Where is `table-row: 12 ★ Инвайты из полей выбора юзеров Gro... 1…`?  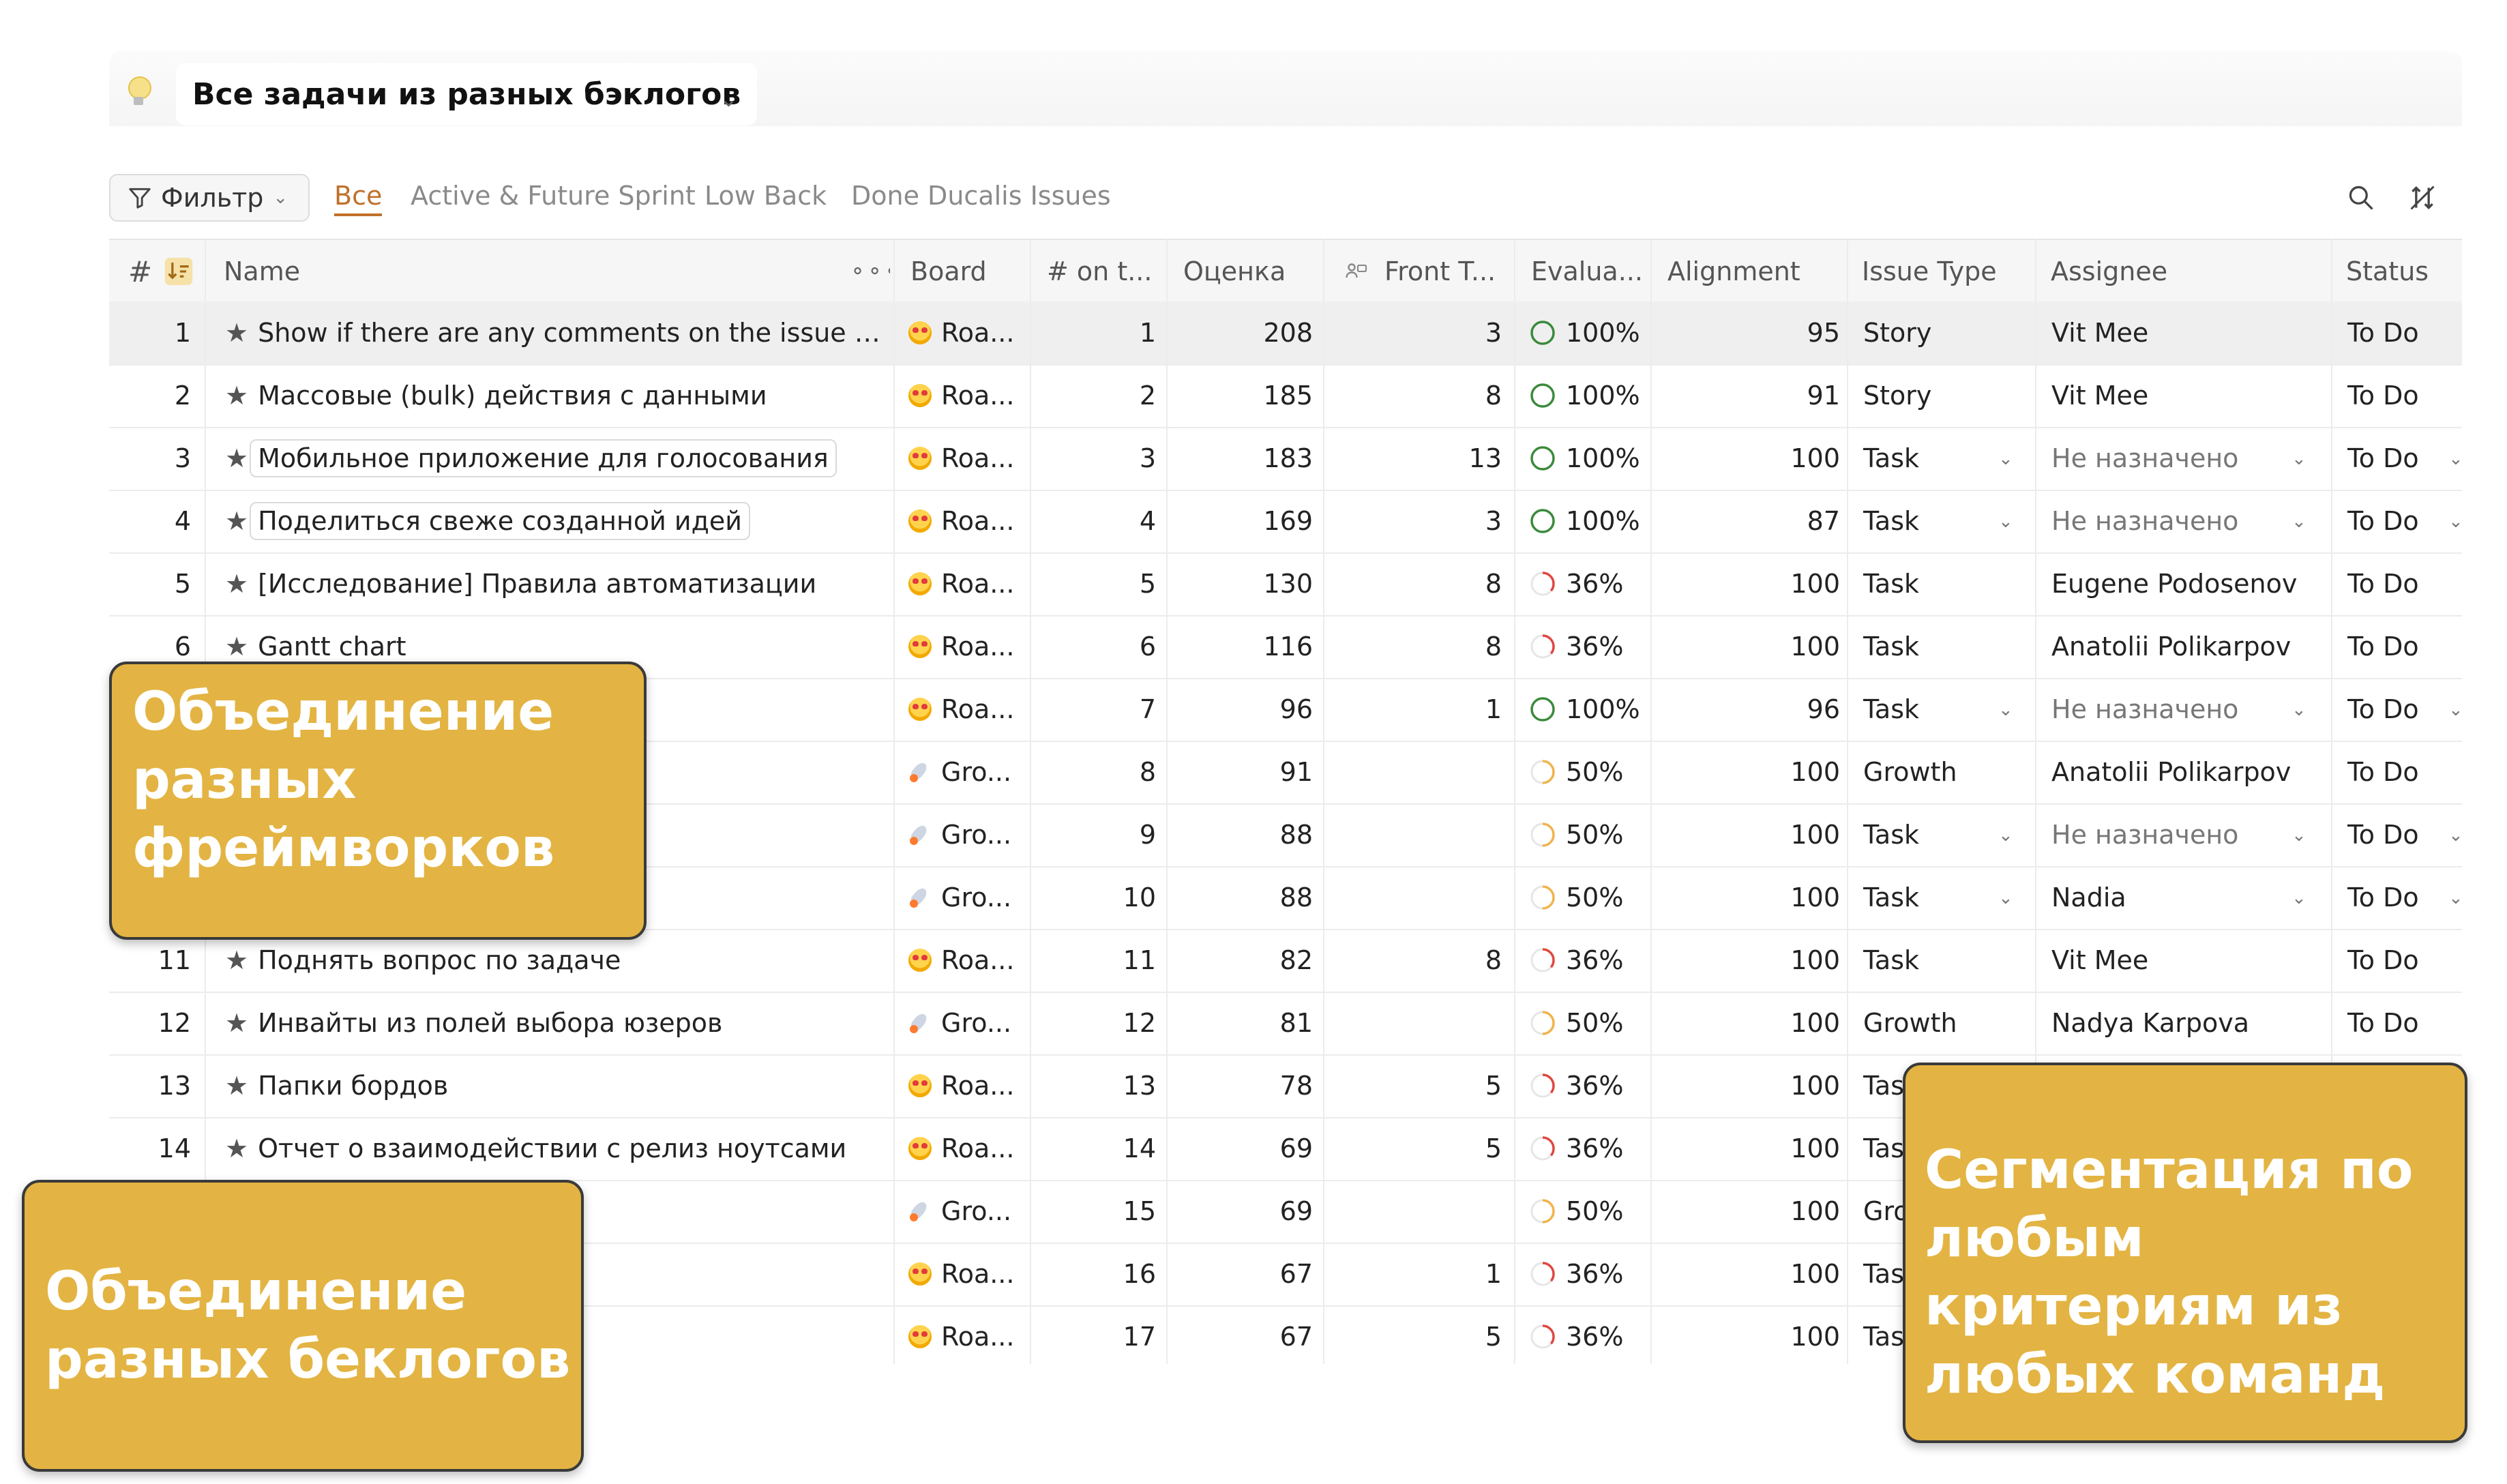
table-row: 12 ★ Инвайты из полей выбора юзеров Gro... 1… is located at coordinates (1285, 1024).